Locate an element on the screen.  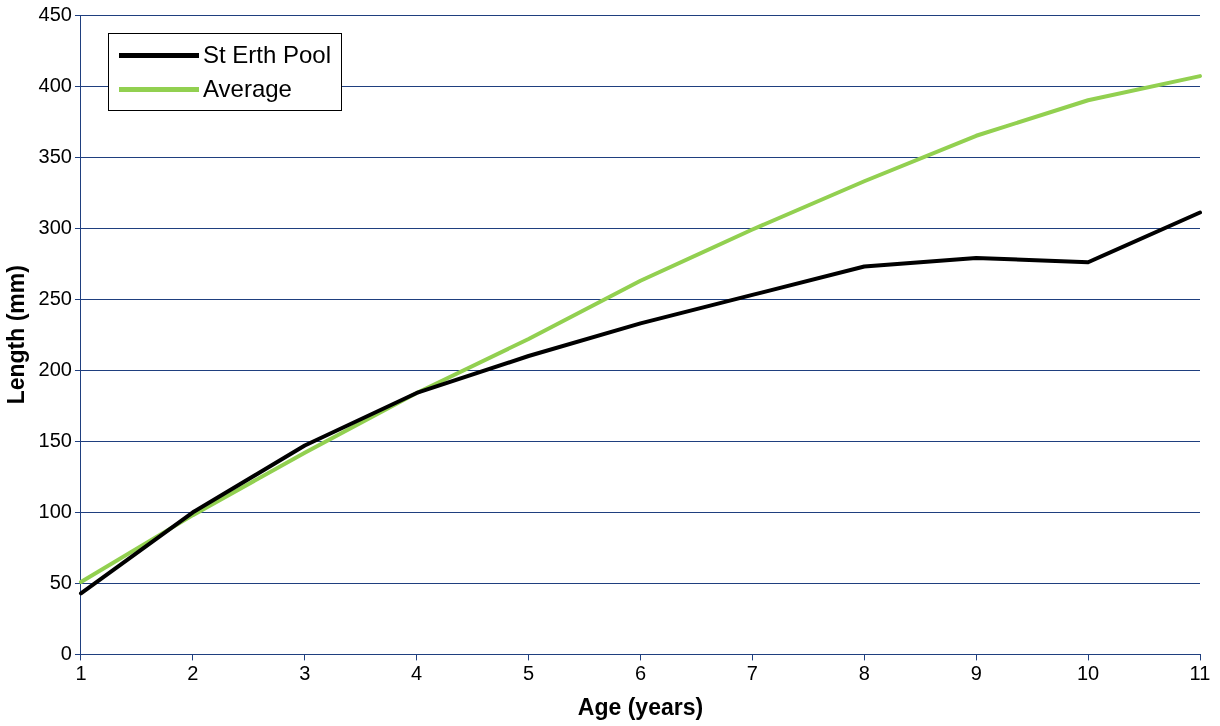
x-tick-label: 6 is located at coordinates (640, 672).